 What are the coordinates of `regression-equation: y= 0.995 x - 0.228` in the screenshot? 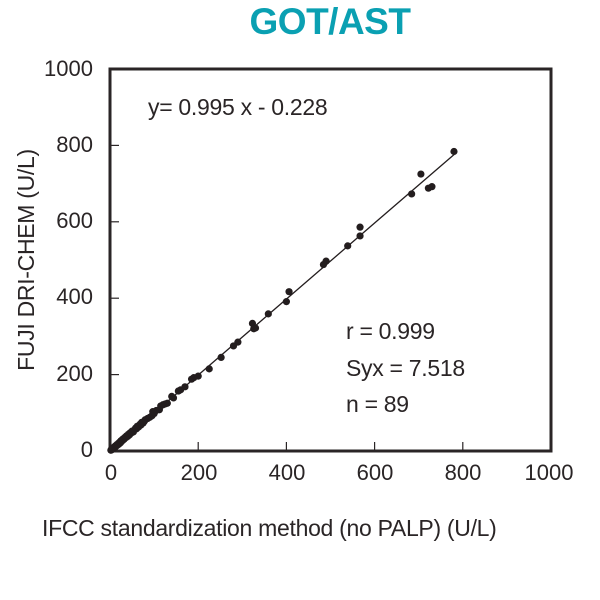 It's located at (238, 107).